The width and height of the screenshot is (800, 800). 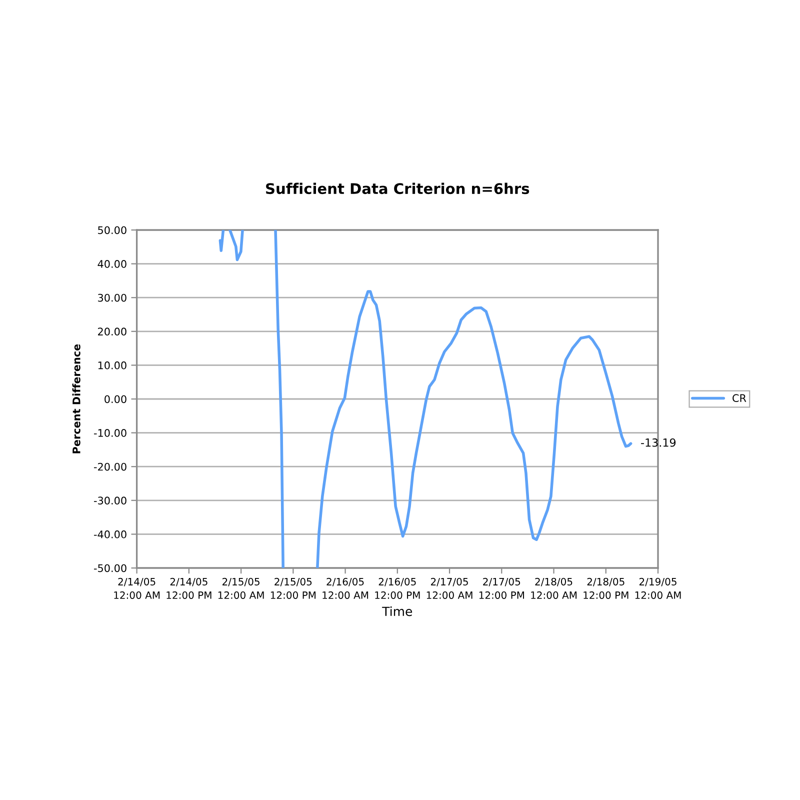 I want to click on y-tick-label: -30.00, so click(x=110, y=500).